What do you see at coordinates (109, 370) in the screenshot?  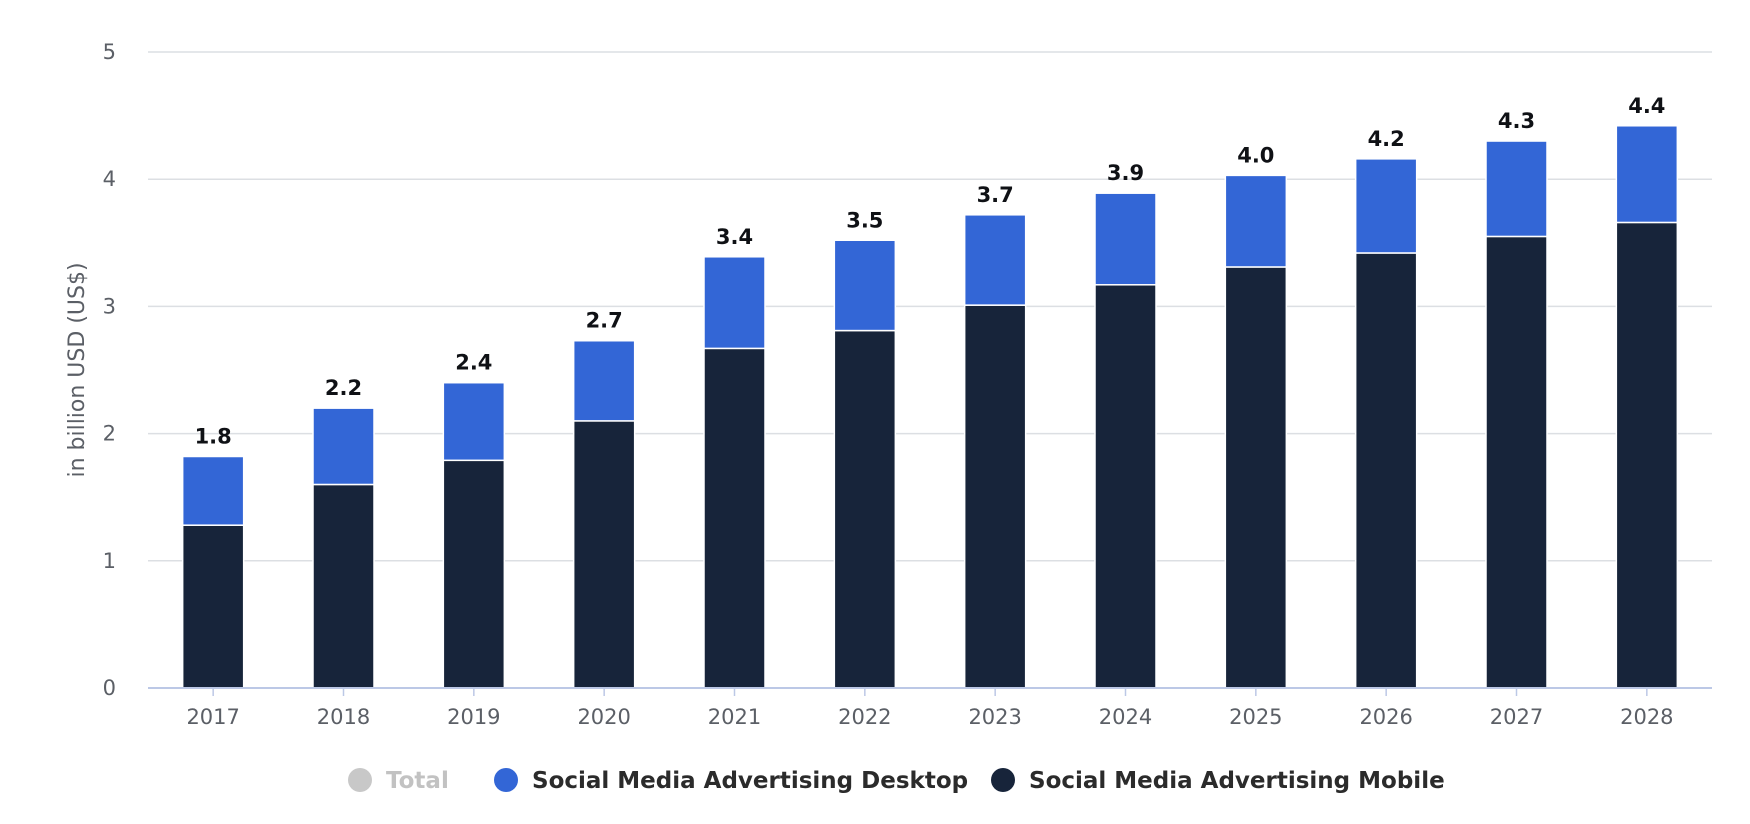 I see `y-axis-ticks: 0 1 2 3 4 5` at bounding box center [109, 370].